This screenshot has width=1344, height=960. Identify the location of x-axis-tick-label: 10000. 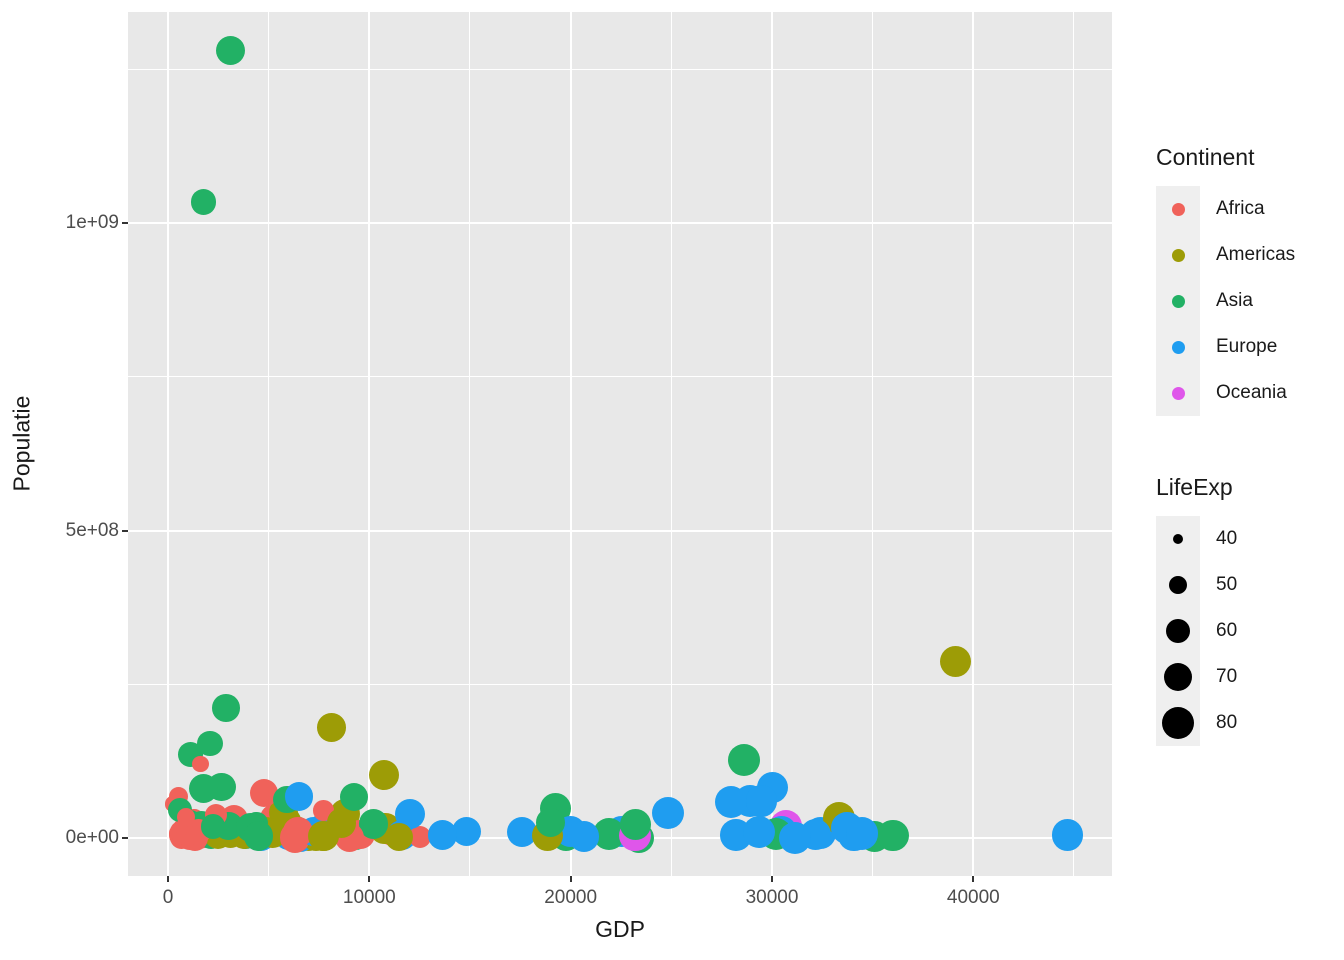
(369, 897).